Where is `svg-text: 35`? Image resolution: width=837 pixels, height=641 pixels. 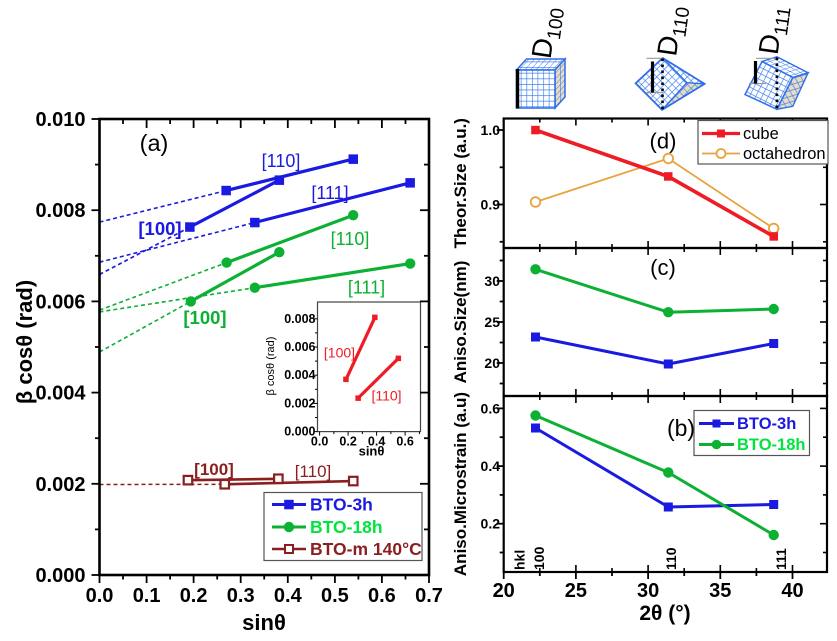 svg-text: 35 is located at coordinates (720, 591).